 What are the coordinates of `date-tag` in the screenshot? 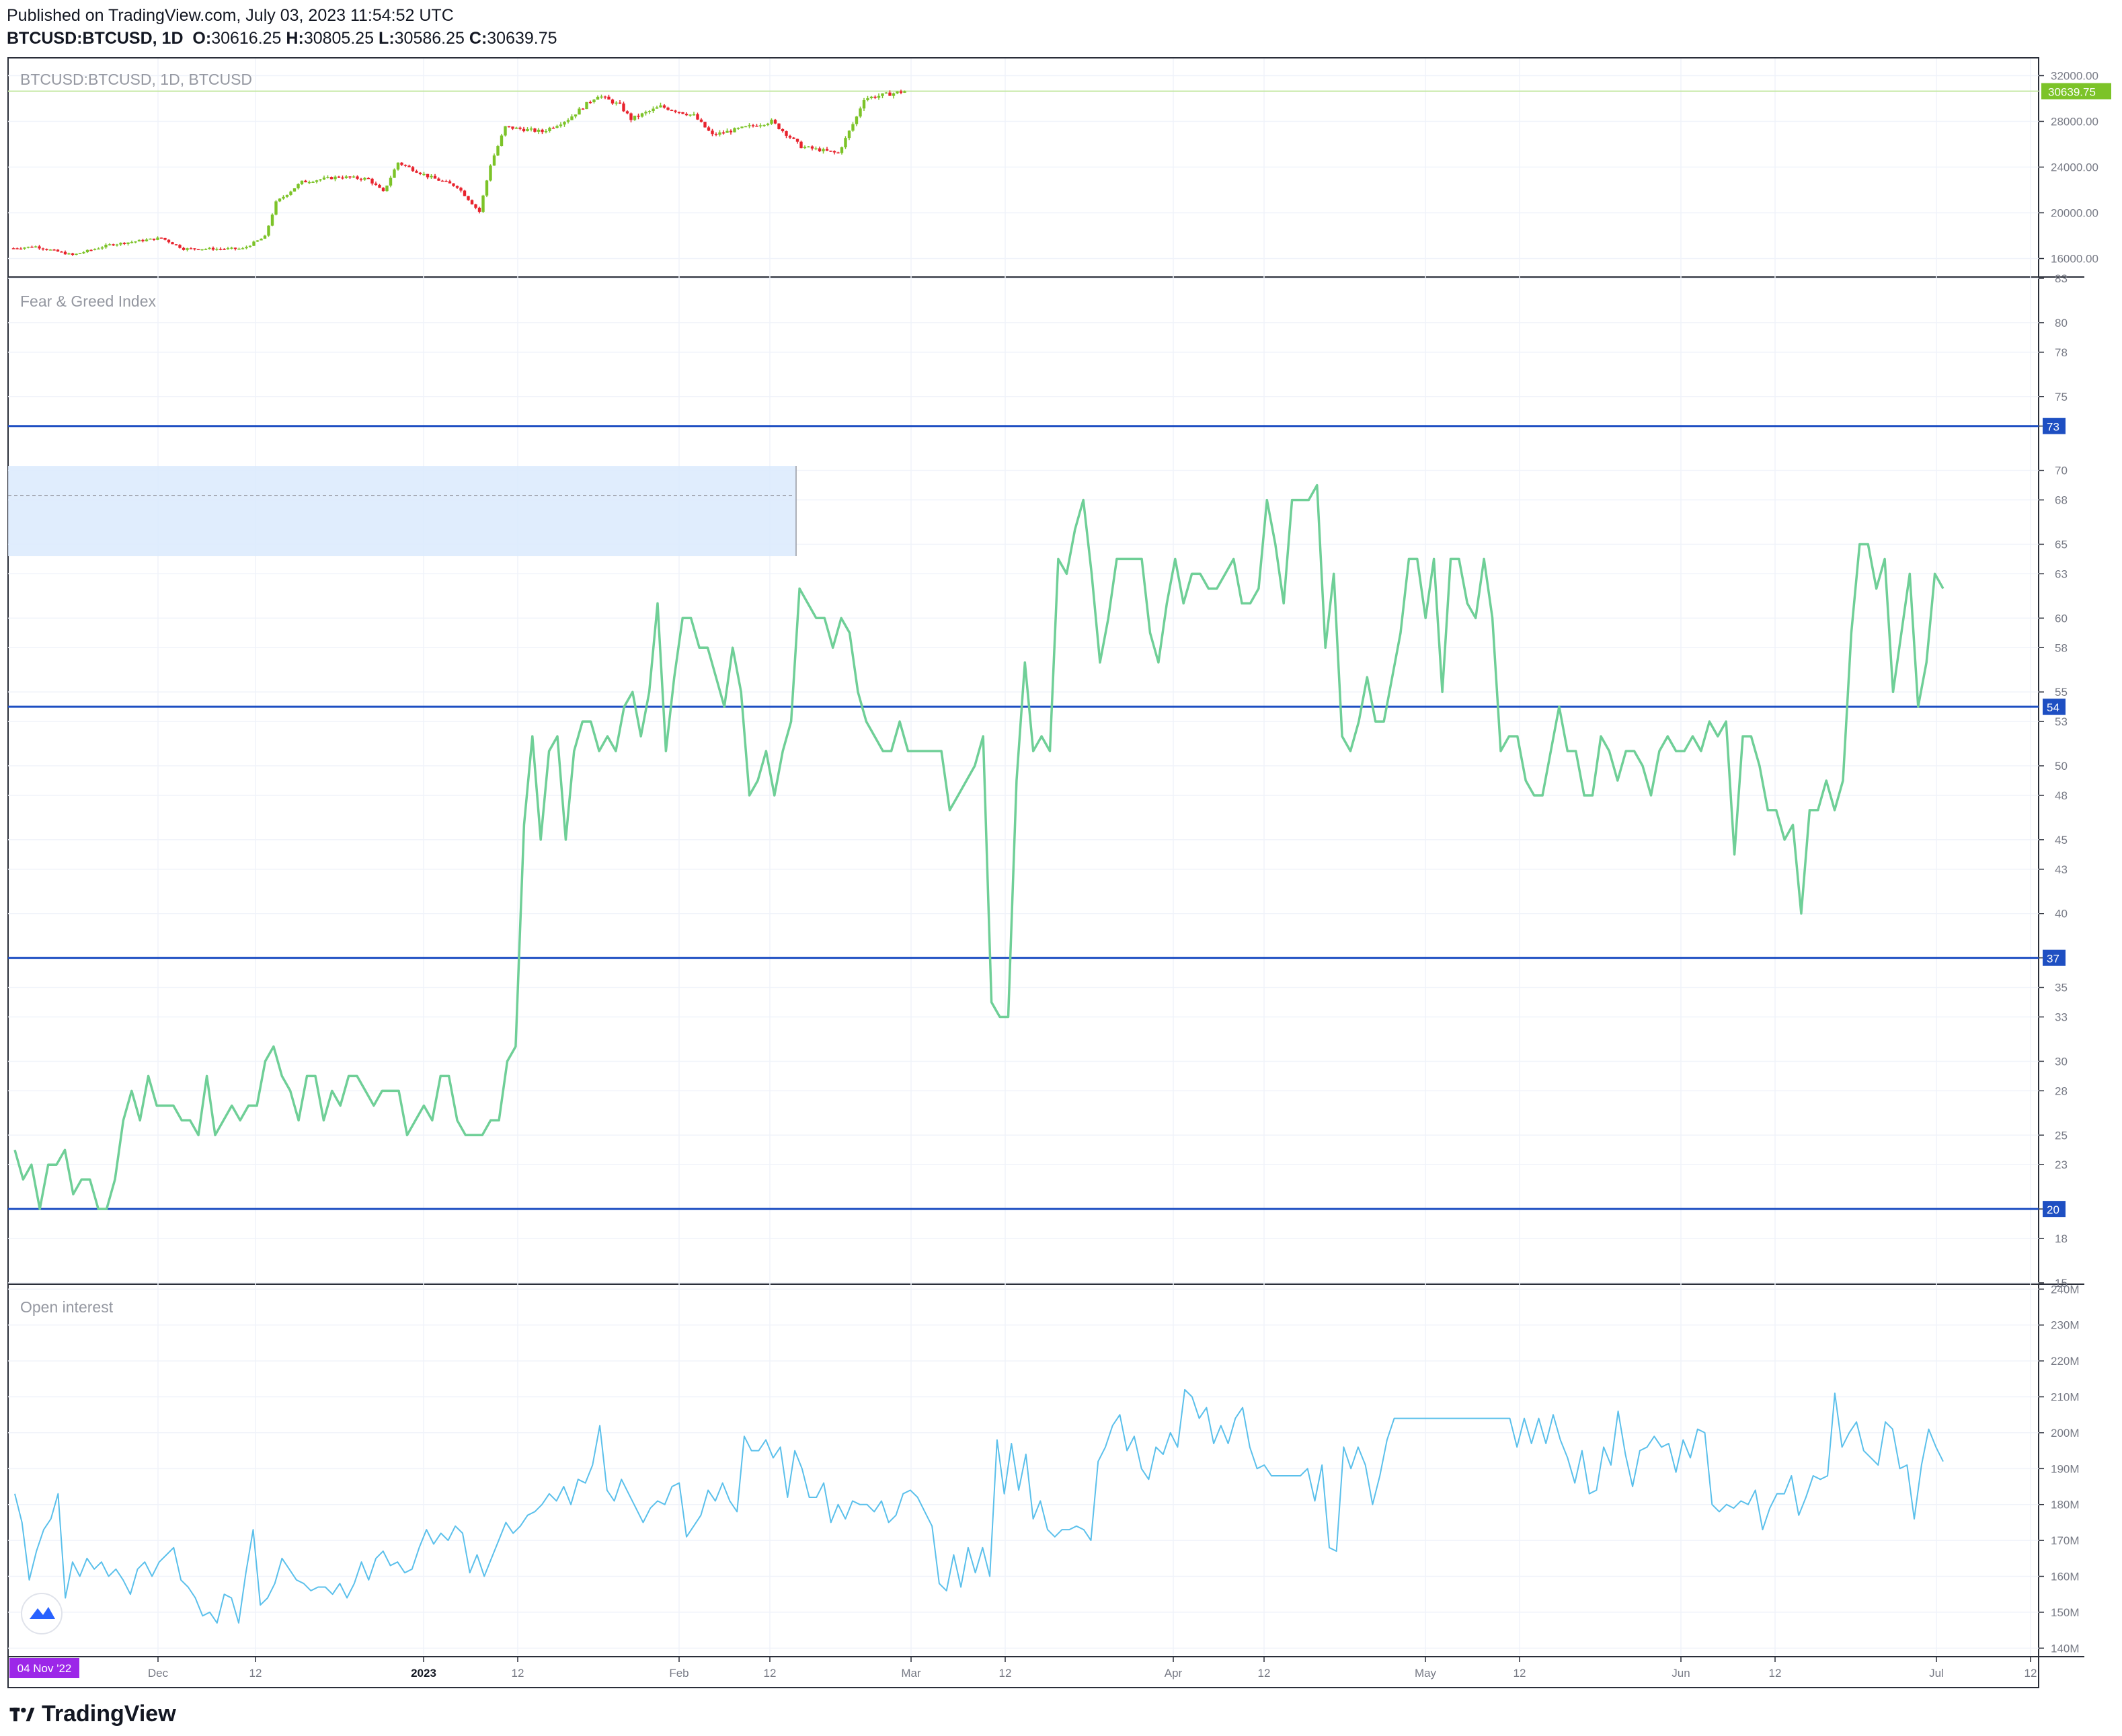 It's located at (44, 1668).